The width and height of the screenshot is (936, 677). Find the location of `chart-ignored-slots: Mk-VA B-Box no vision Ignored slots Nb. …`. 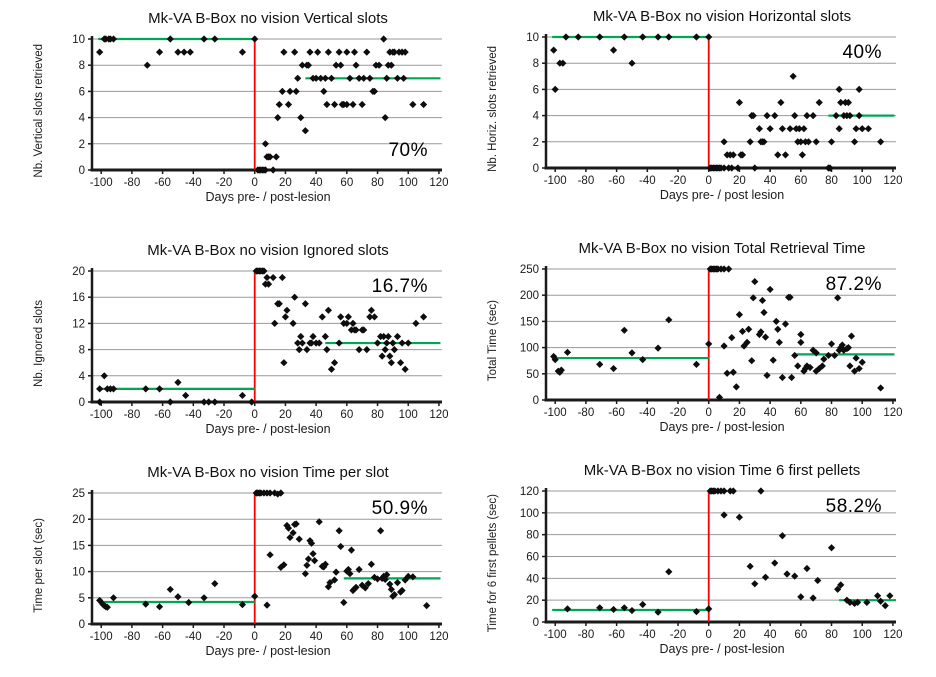

chart-ignored-slots: Mk-VA B-Box no vision Ignored slots Nb. … is located at coordinates (240, 341).